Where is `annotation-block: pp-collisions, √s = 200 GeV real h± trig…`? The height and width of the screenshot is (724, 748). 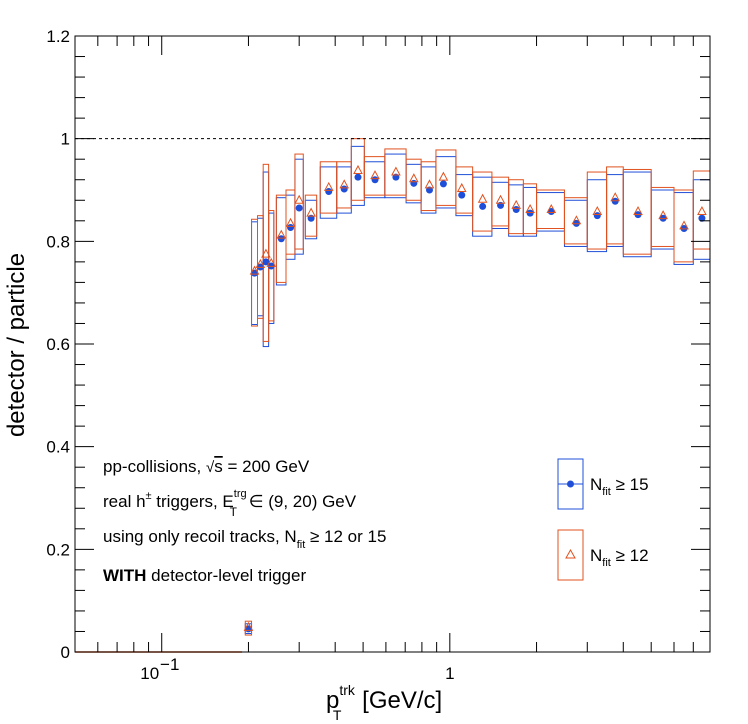
annotation-block: pp-collisions, √s = 200 GeV real h± trig… is located at coordinates (244, 521).